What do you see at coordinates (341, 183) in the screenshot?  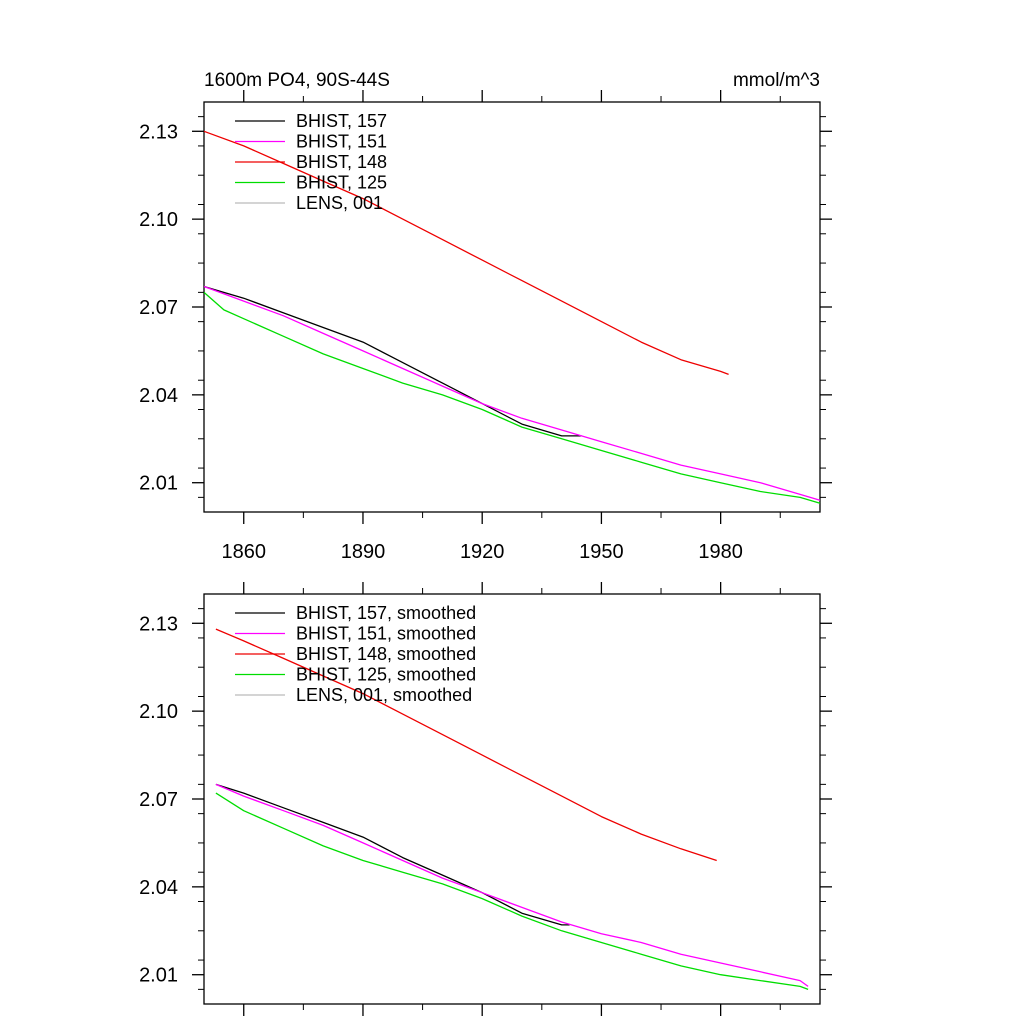 I see `legend-label: BHIST, 125` at bounding box center [341, 183].